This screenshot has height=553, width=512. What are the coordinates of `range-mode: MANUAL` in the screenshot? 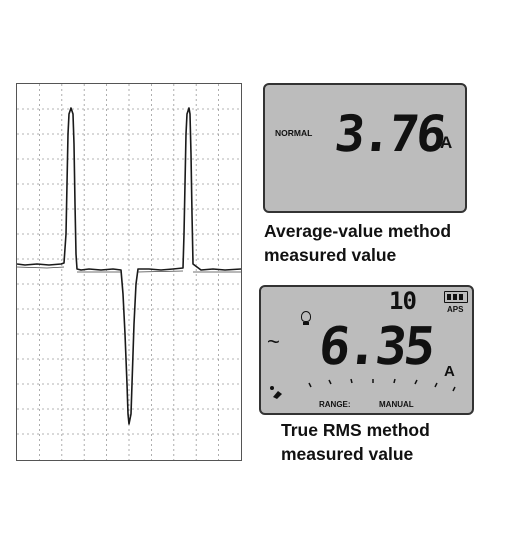 It's located at (396, 404).